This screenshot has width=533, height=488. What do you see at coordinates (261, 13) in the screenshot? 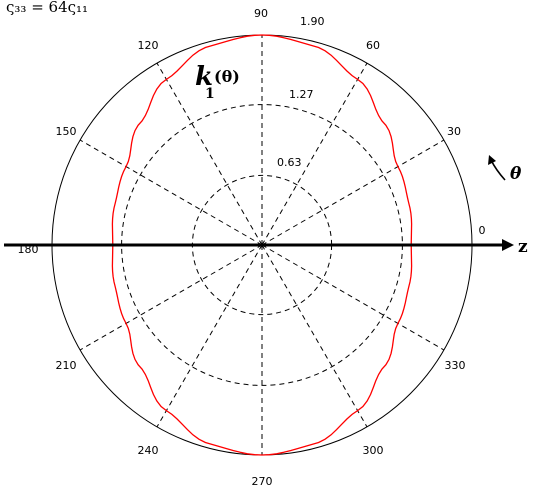
I see `angular-tick-label: 90` at bounding box center [261, 13].